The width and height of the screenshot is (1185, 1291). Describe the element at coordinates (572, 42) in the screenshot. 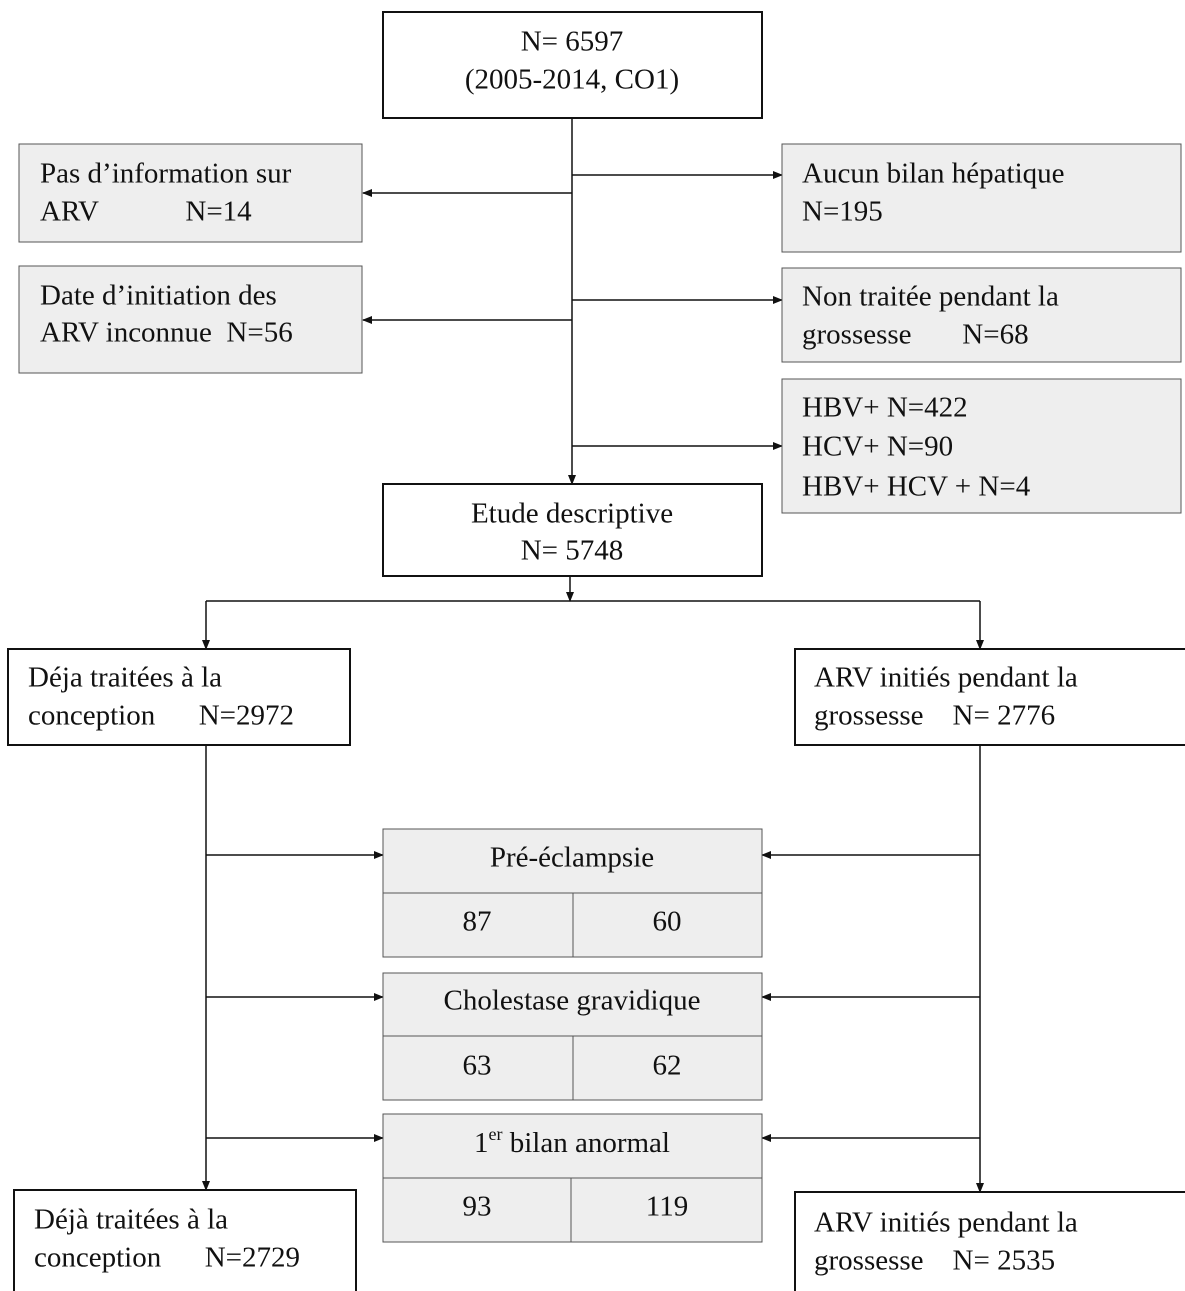

I see `box-text: N= 6597` at that location.